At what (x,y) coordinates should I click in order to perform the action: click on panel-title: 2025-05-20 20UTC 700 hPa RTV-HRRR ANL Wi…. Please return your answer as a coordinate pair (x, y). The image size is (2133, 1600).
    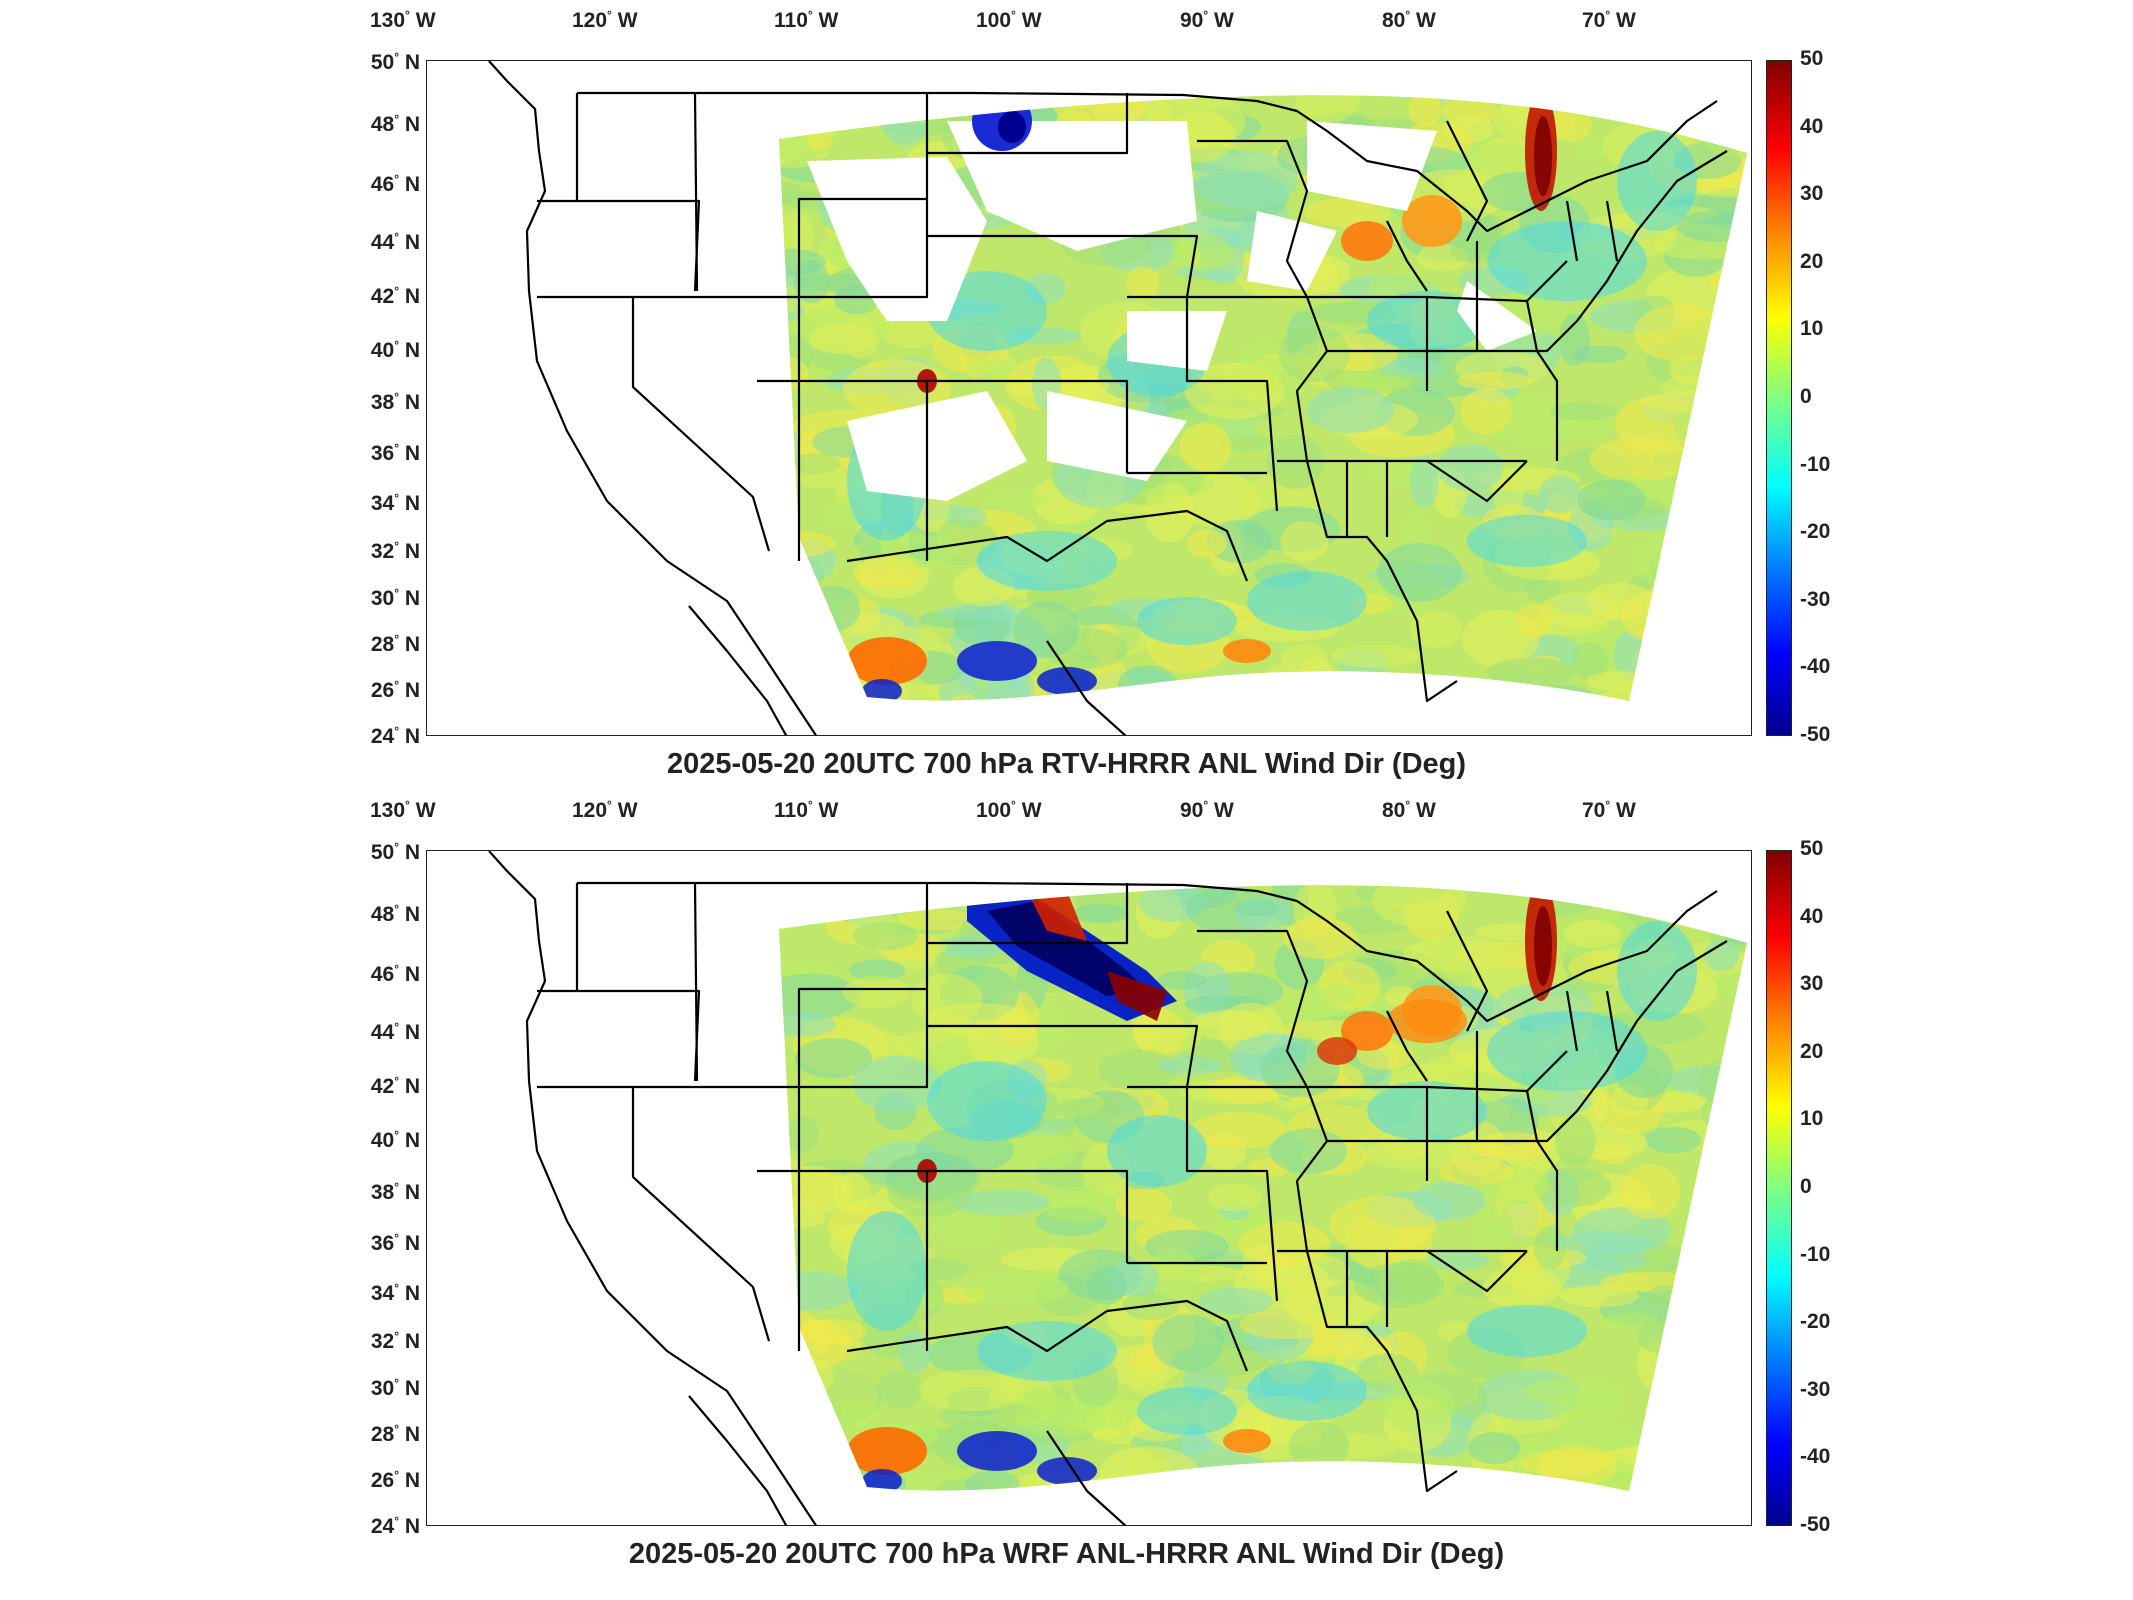
    Looking at the image, I should click on (1066, 764).